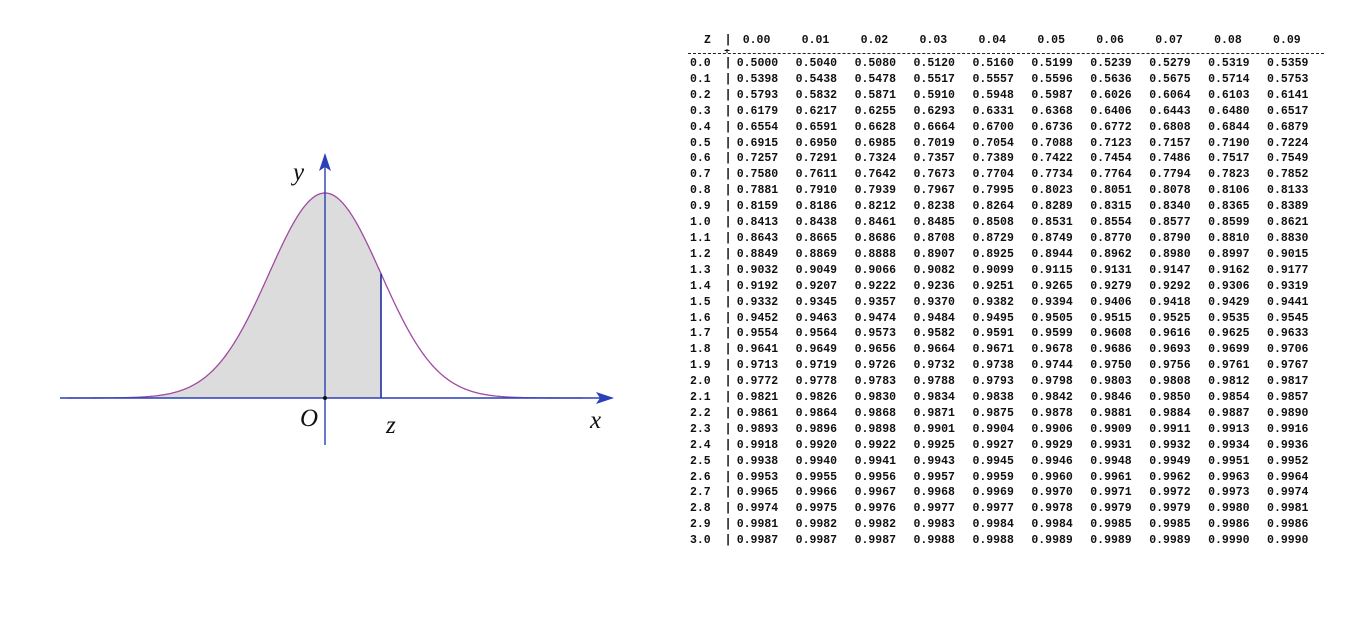  Describe the element at coordinates (1229, 382) in the screenshot. I see `table-cell: 0.9812` at that location.